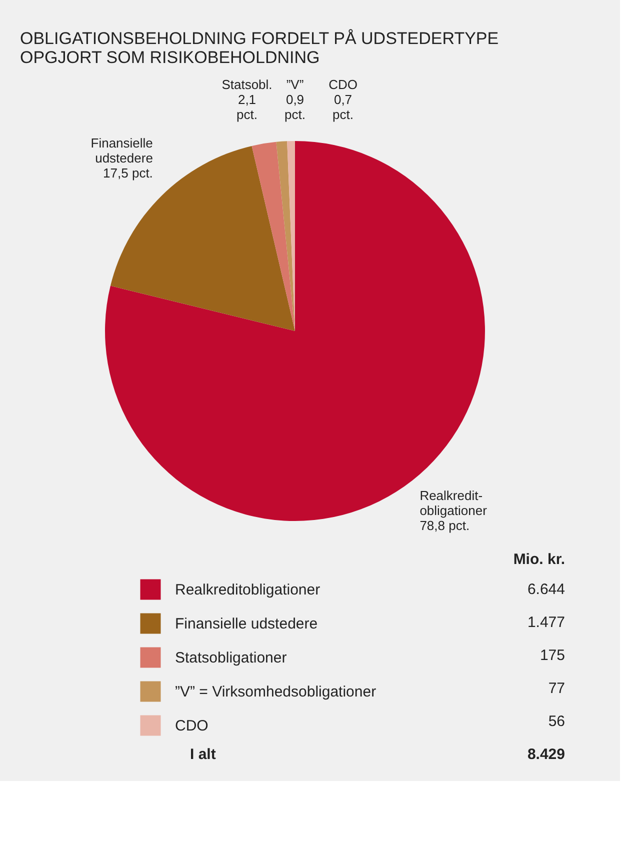  What do you see at coordinates (170, 57) in the screenshot?
I see `text: OPGJORT SOM RISIKOBEHOLDNING` at bounding box center [170, 57].